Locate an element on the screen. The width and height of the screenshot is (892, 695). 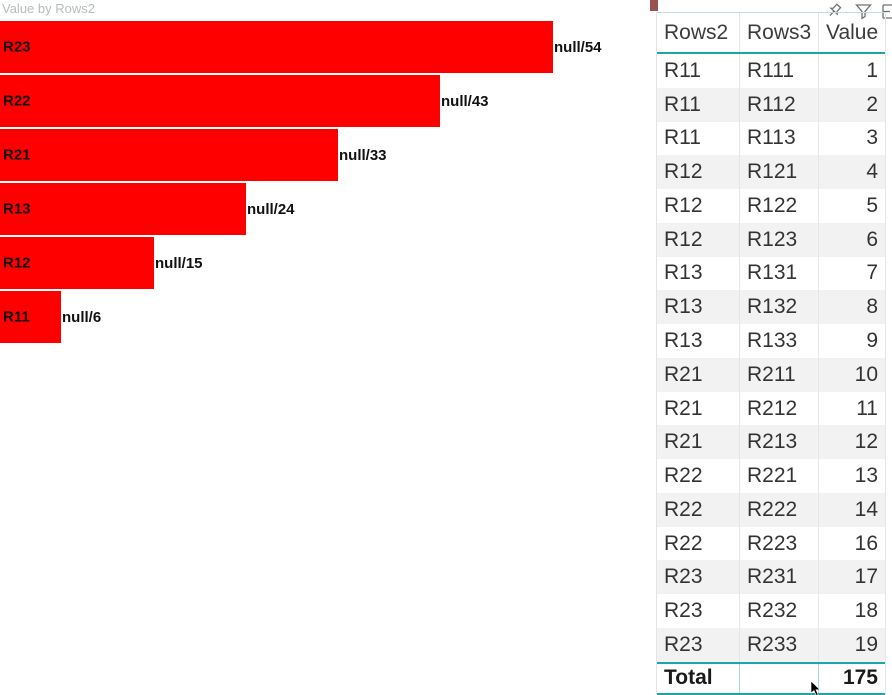
table-row: R21 R213 12 is located at coordinates (771, 442).